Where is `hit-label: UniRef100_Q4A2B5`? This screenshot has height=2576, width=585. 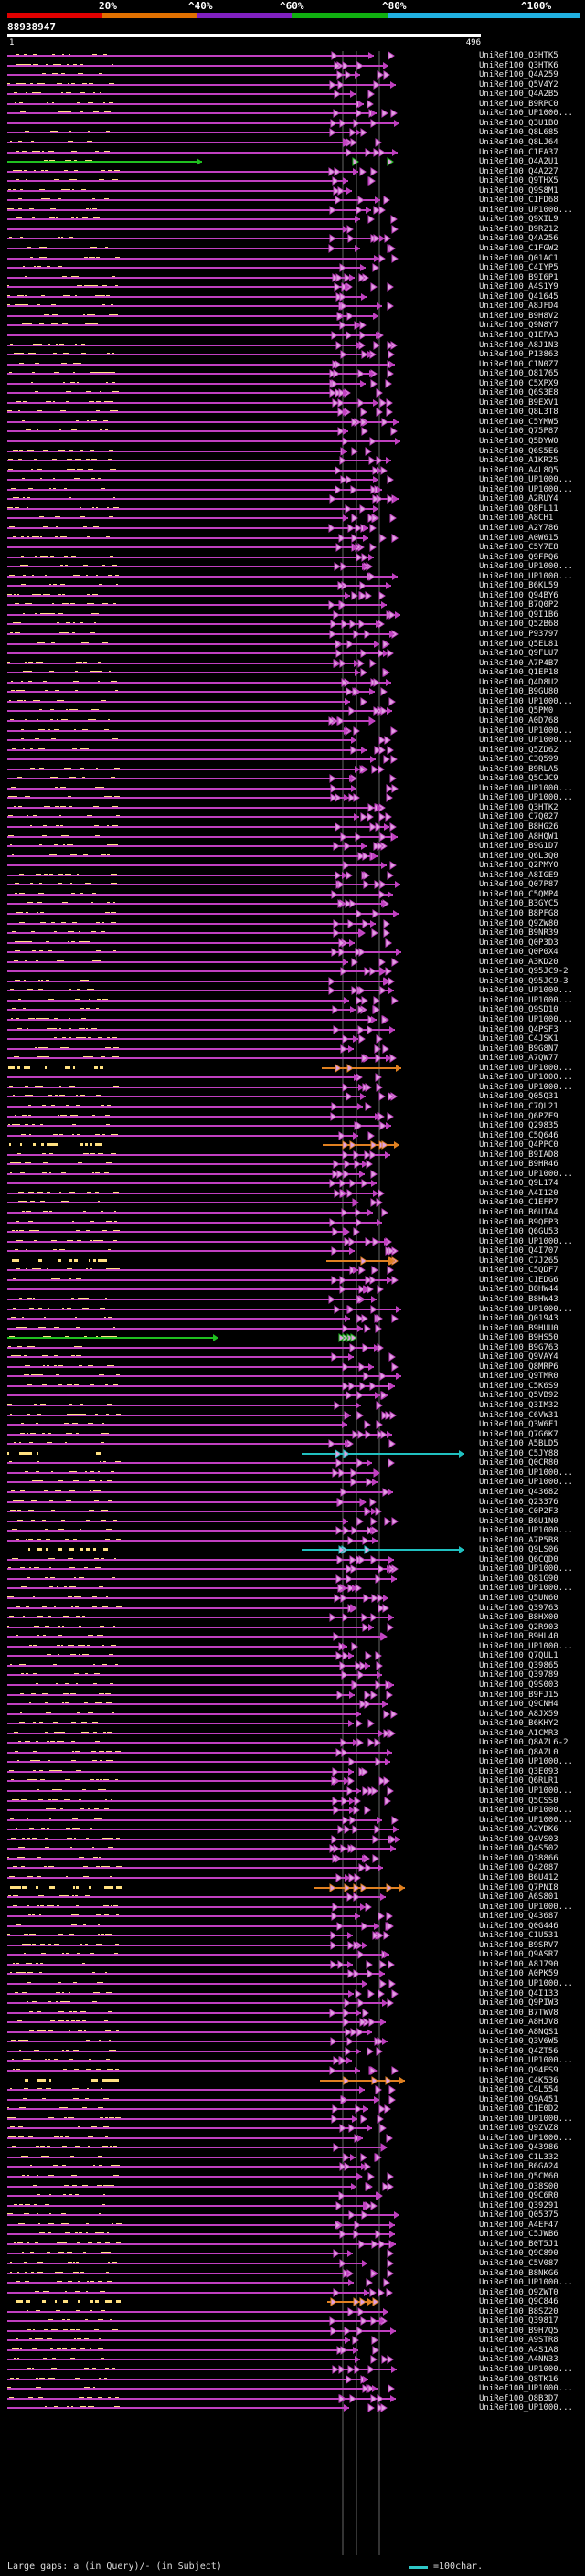
hit-label: UniRef100_Q4A2B5 is located at coordinates (518, 94).